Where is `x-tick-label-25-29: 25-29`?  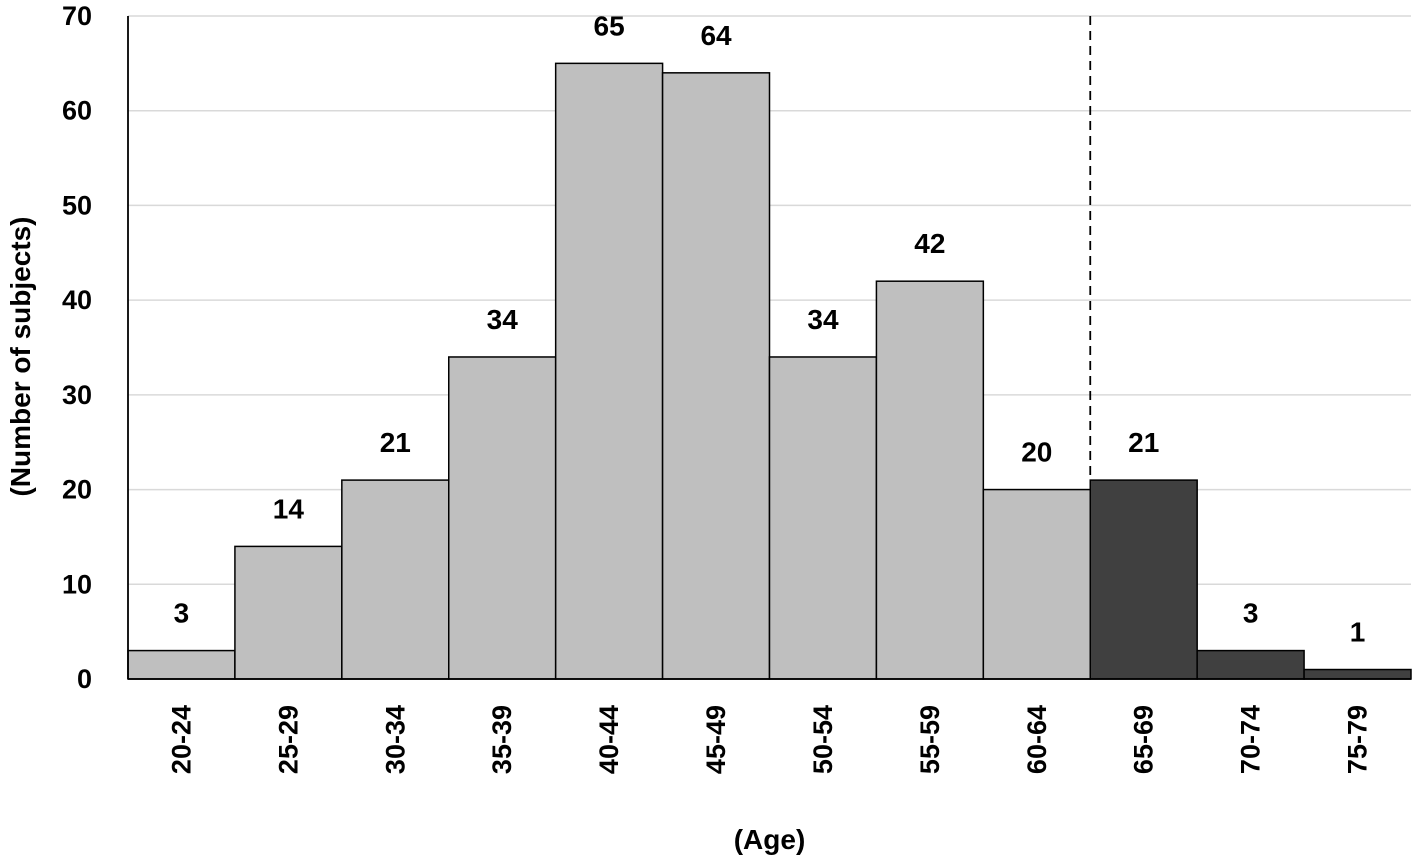
x-tick-label-25-29: 25-29 is located at coordinates (288, 739).